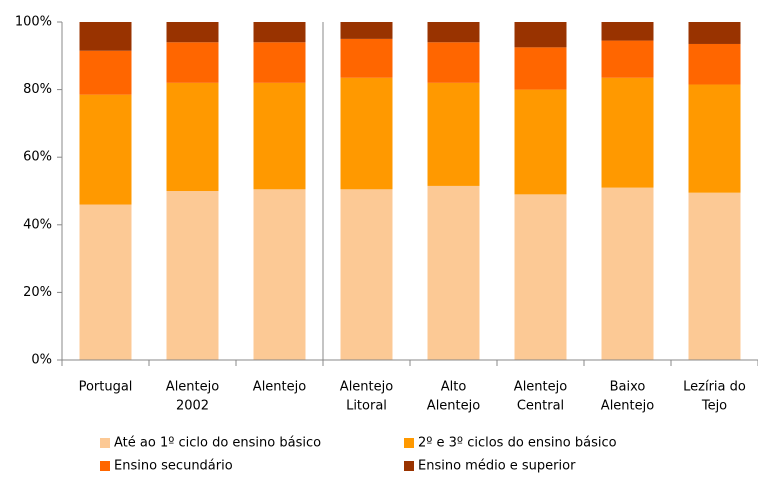 This screenshot has width=758, height=477. I want to click on legend-label: Até ao 1º ciclo do ensino básico, so click(217, 443).